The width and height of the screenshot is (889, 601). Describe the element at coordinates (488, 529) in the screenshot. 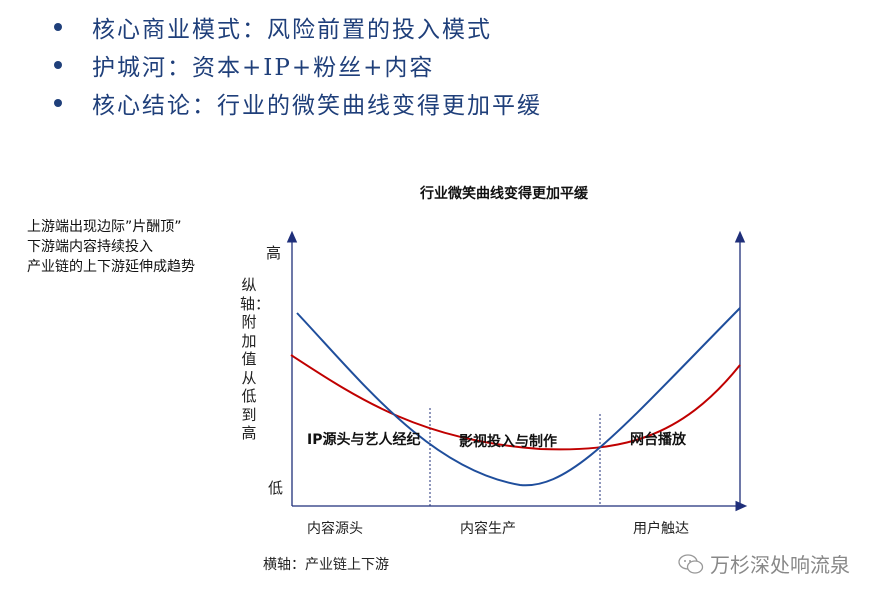

I see `x-category-production: 内容生产` at that location.